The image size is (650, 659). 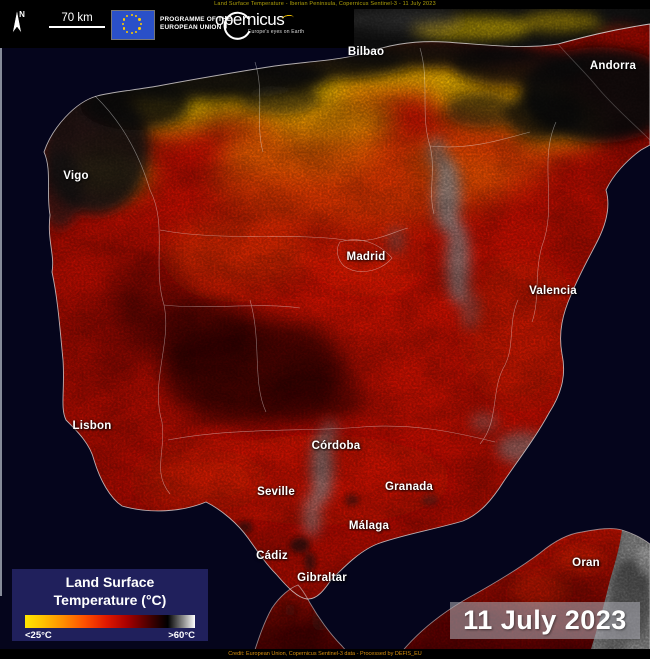 What do you see at coordinates (272, 556) in the screenshot?
I see `city-label: Cádiz` at bounding box center [272, 556].